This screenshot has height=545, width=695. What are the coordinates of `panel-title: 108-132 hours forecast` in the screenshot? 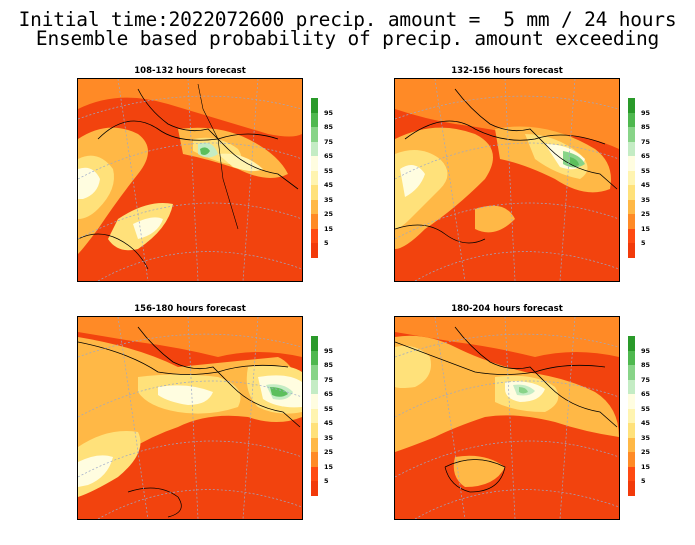 It's located at (190, 71).